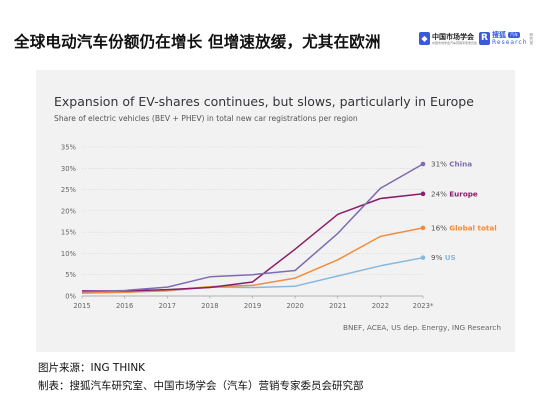  I want to click on series-label-us: 9% US, so click(443, 257).